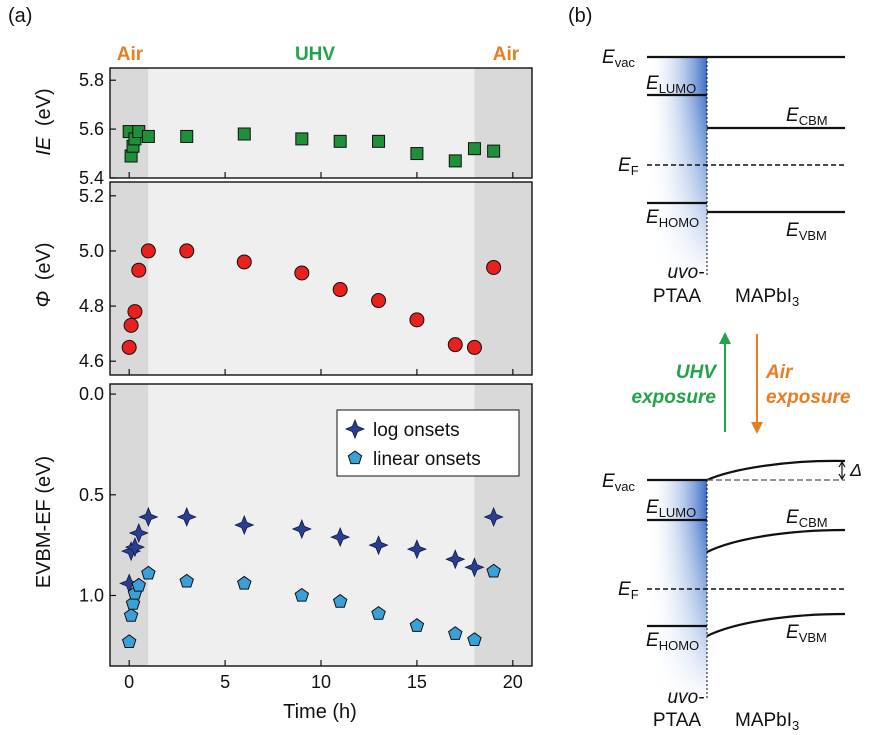 The height and width of the screenshot is (735, 872). I want to click on label-ptaa-top: PTAA, so click(677, 296).